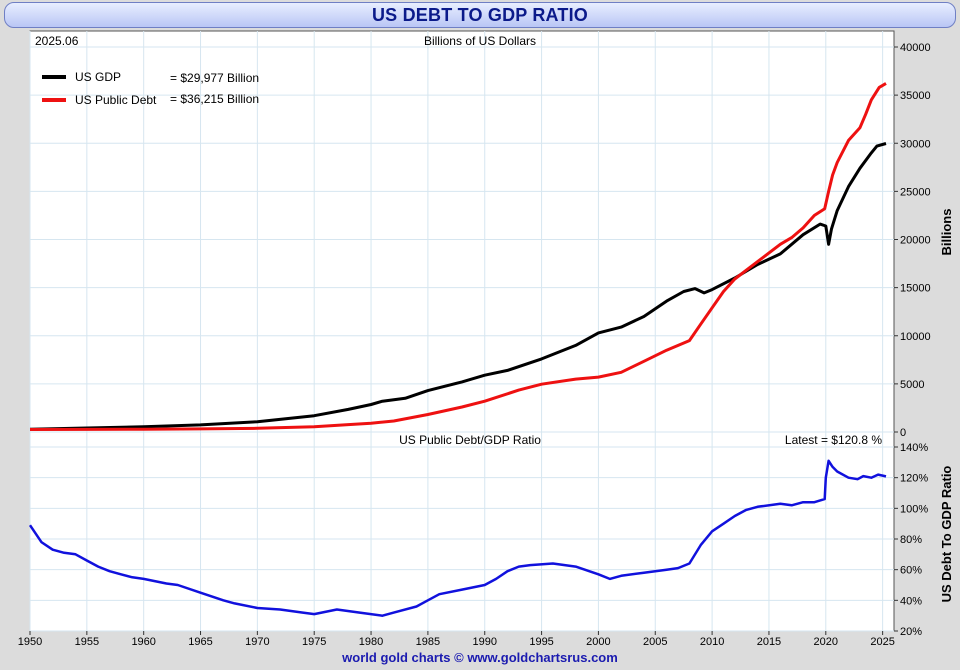 The width and height of the screenshot is (960, 670). Describe the element at coordinates (914, 448) in the screenshot. I see `y-tick-label: 140%` at that location.